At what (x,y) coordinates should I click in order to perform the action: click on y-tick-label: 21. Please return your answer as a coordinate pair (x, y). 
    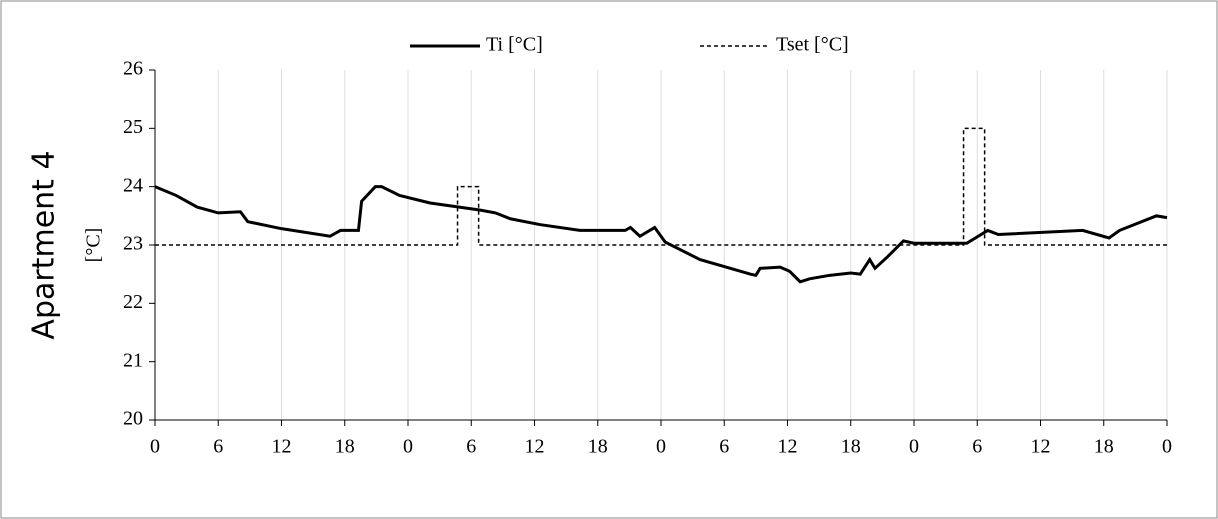
    Looking at the image, I should click on (133, 360).